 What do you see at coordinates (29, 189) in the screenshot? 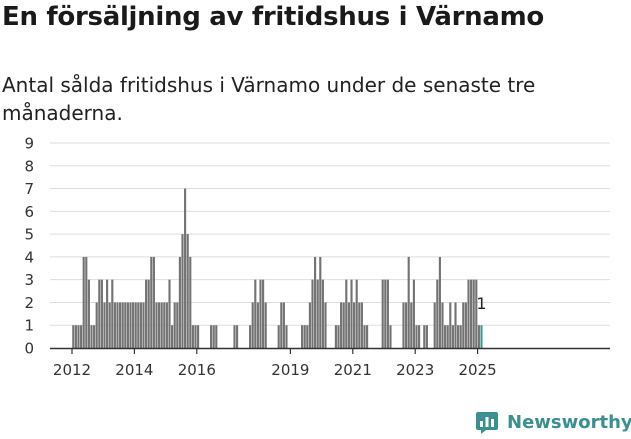
I see `y-tick-label: 7` at bounding box center [29, 189].